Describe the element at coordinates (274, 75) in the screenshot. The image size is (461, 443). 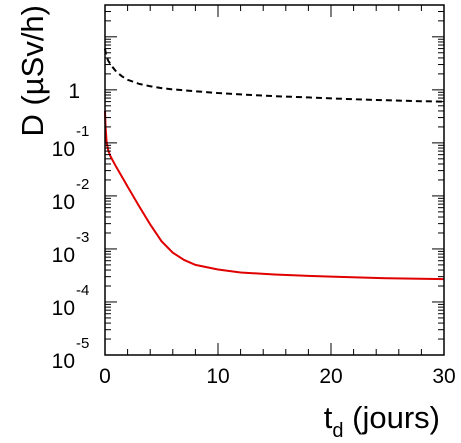
I see `series-line-dashed` at that location.